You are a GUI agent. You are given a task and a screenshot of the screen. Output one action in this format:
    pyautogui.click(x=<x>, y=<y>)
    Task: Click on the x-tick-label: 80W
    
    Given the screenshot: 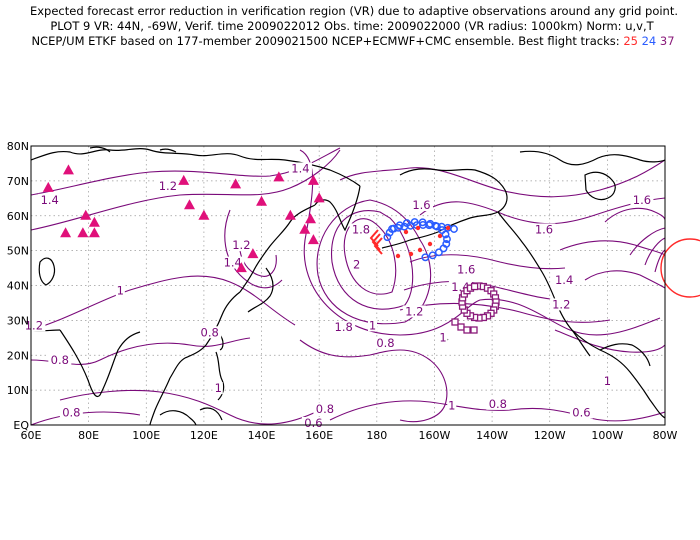 What is the action you would take?
    pyautogui.click(x=665, y=435)
    